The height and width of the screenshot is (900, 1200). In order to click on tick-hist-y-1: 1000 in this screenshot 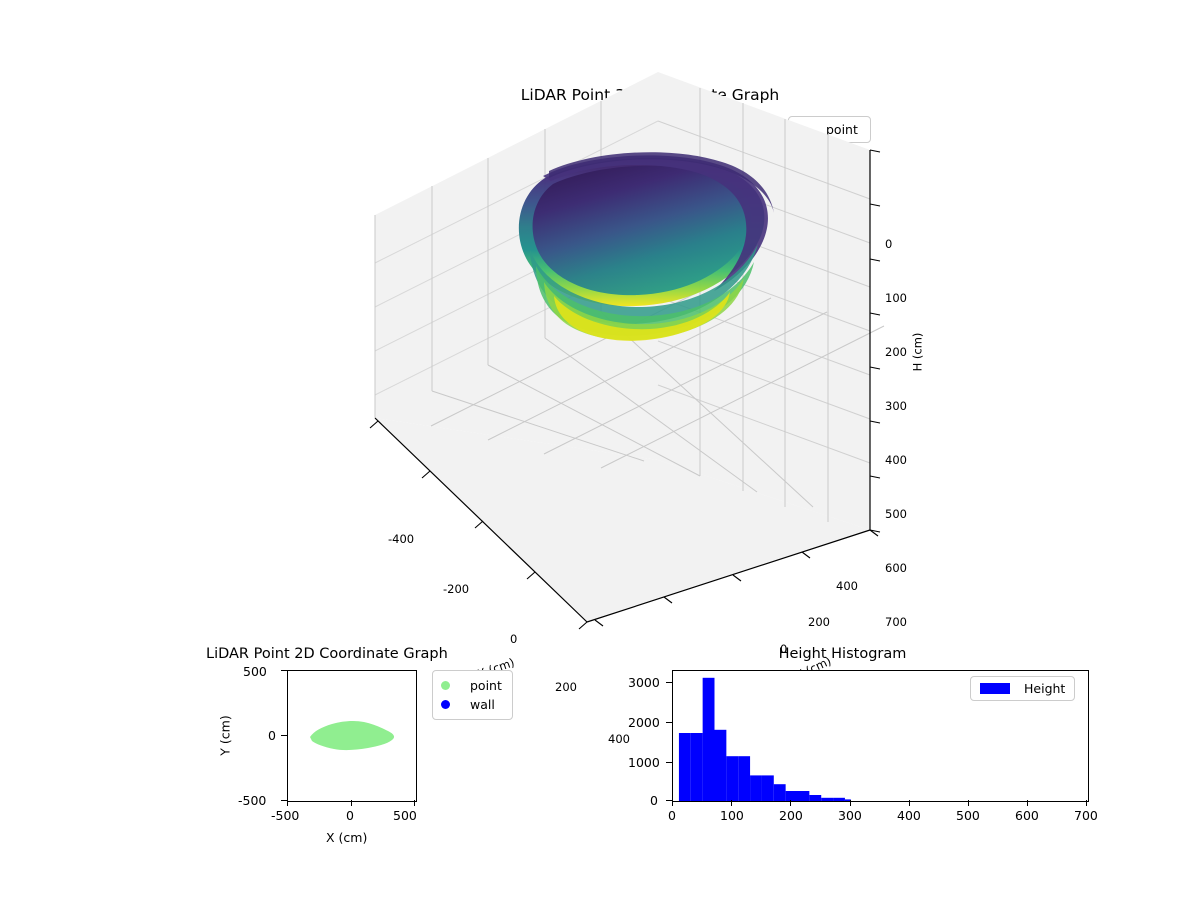, I will do `click(644, 762)`.